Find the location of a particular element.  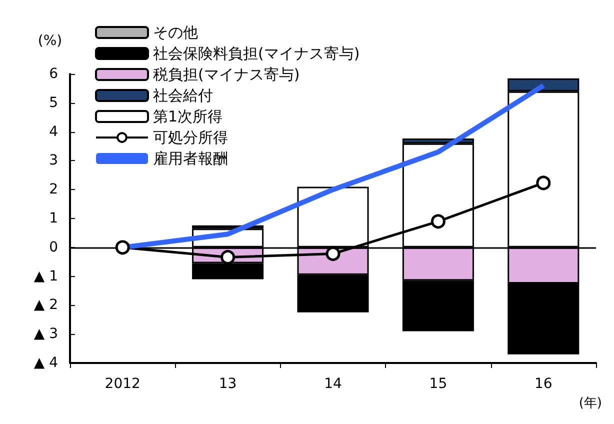

y-tick-label: 2 is located at coordinates (53, 190).